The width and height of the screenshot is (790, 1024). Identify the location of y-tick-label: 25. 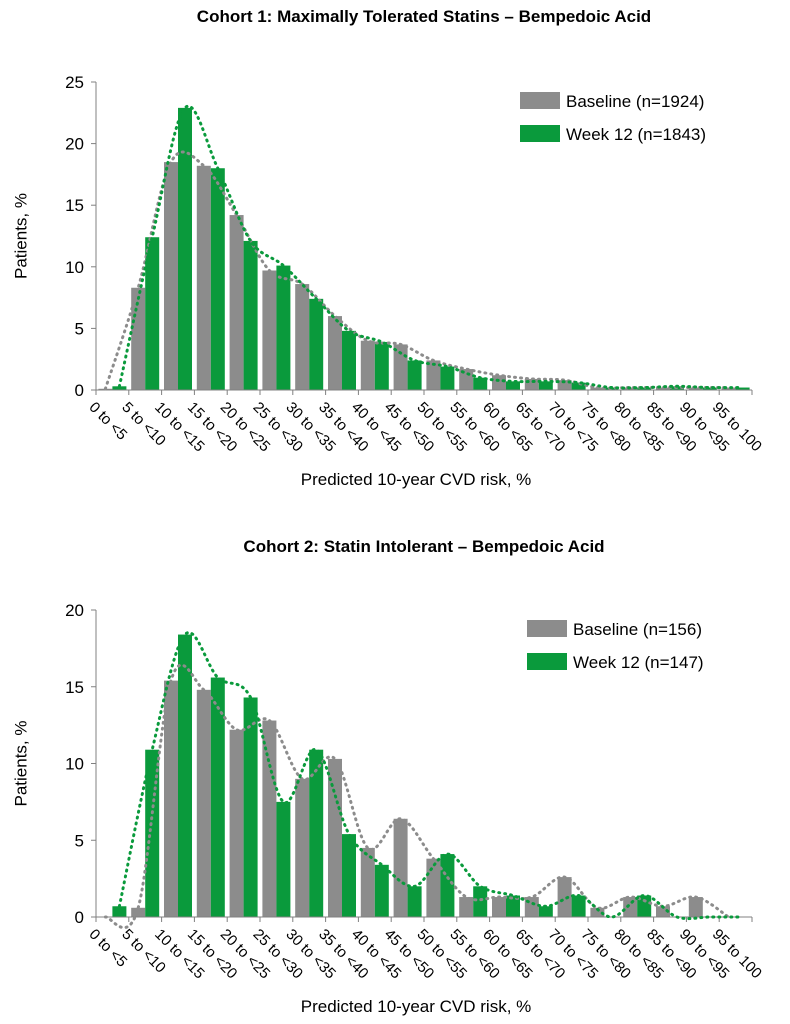
(74, 82).